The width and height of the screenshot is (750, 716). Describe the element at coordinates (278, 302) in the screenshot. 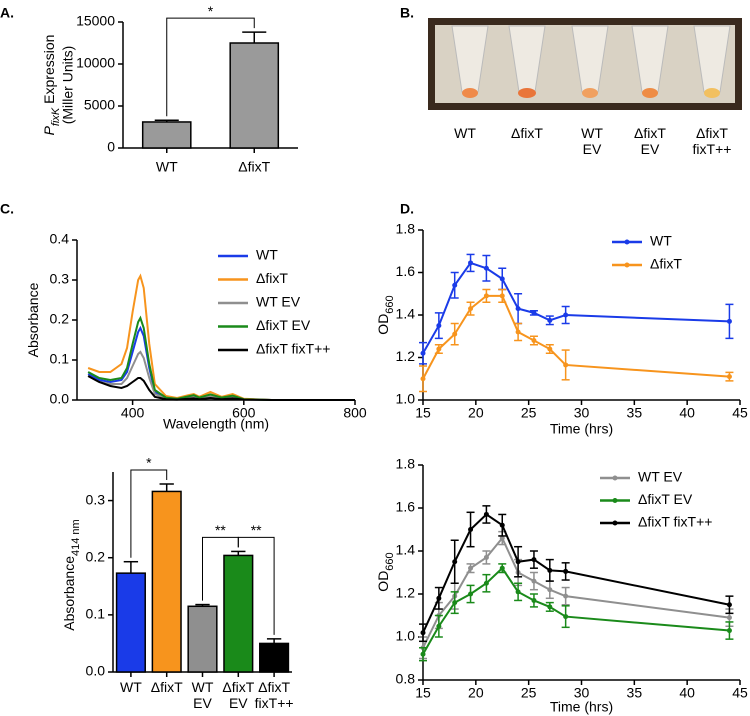

I see `legend-label: WT EV` at that location.